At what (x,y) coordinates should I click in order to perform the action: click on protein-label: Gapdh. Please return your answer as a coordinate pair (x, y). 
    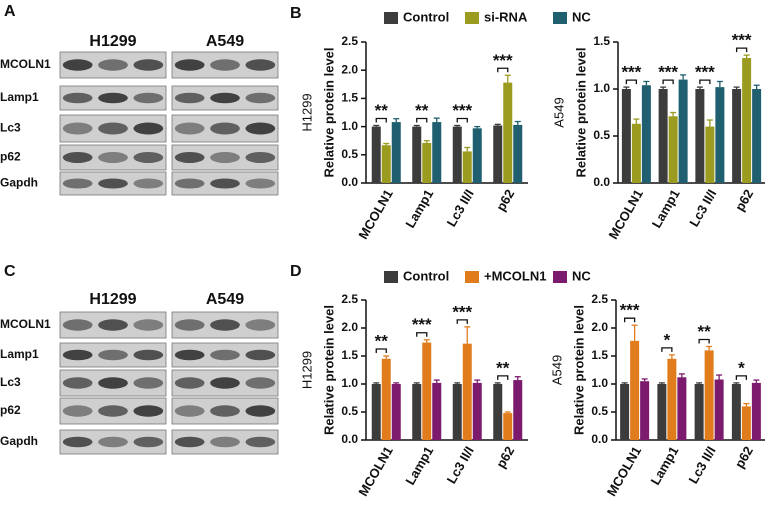
    Looking at the image, I should click on (19, 441).